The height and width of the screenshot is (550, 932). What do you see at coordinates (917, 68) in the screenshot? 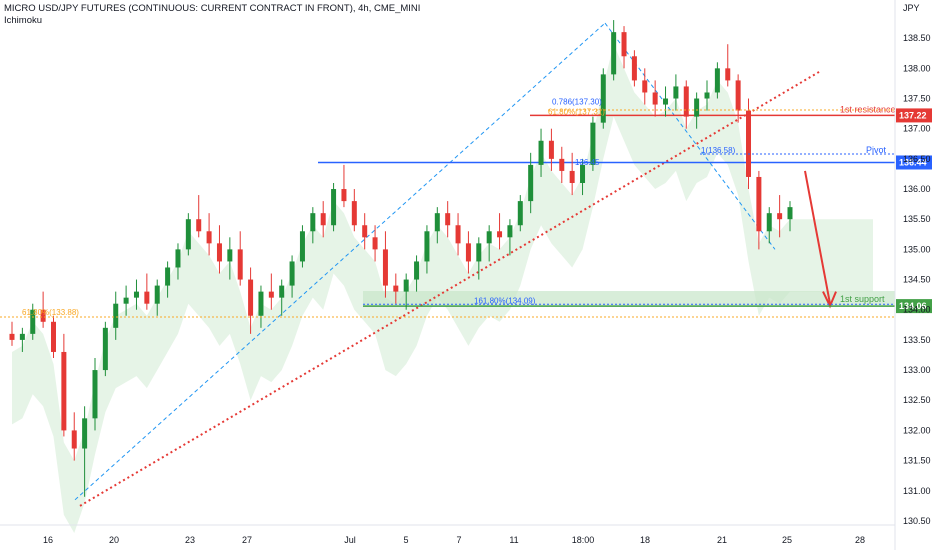
I see `y-tick-label: 138.00` at bounding box center [917, 68].